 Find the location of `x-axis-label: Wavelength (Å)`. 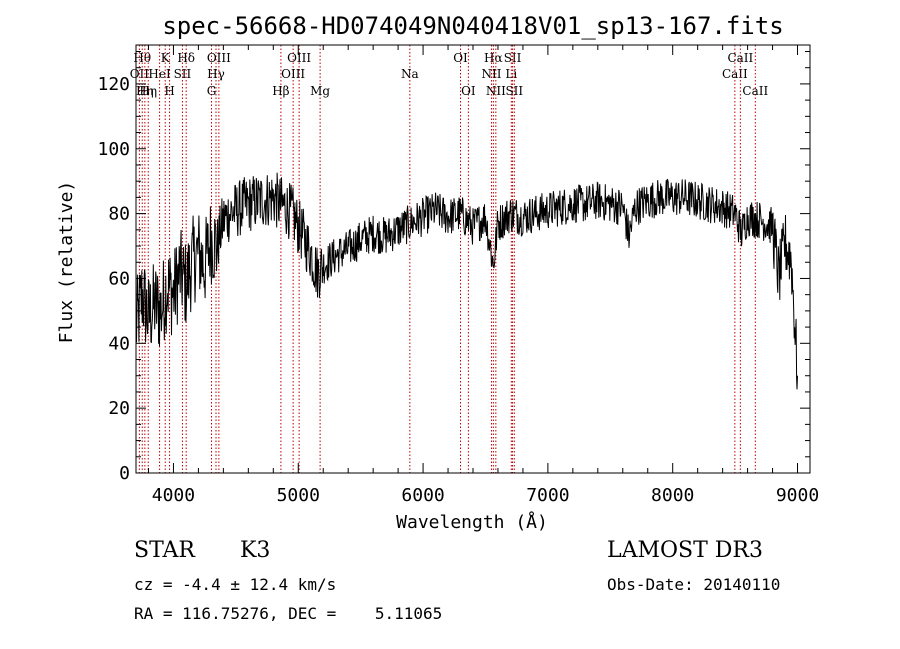

x-axis-label: Wavelength (Å) is located at coordinates (472, 522).